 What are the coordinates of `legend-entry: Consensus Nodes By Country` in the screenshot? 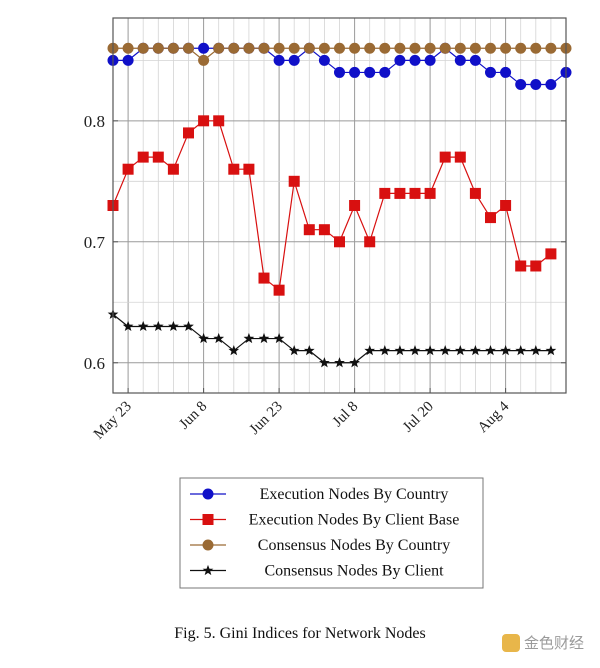 It's located at (320, 545).